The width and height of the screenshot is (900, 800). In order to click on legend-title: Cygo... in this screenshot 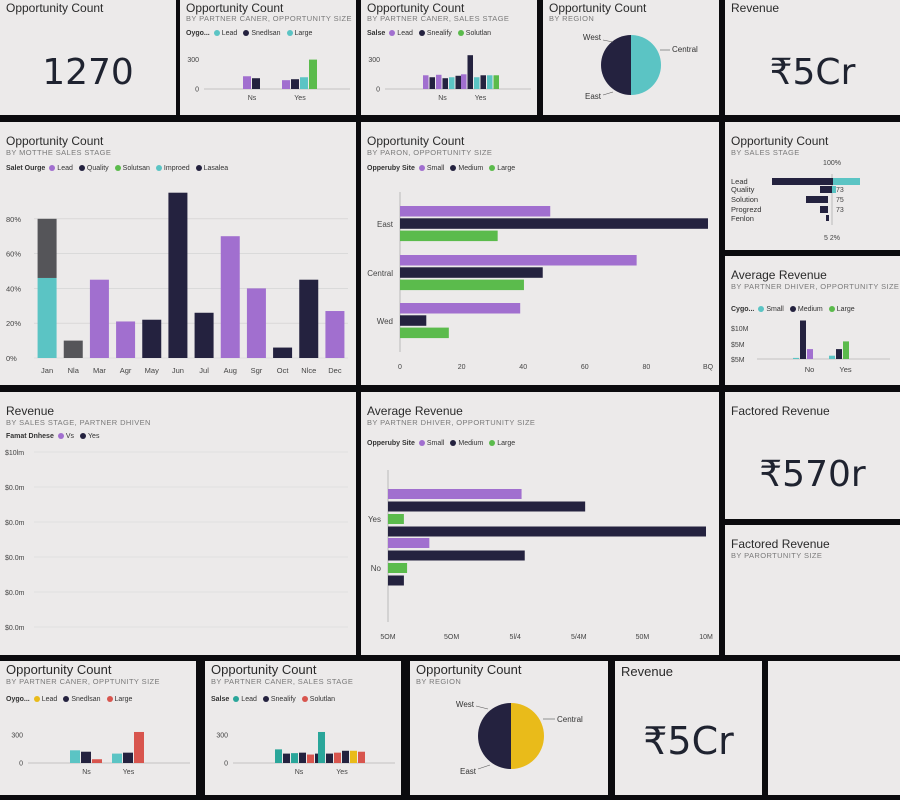, I will do `click(743, 309)`.